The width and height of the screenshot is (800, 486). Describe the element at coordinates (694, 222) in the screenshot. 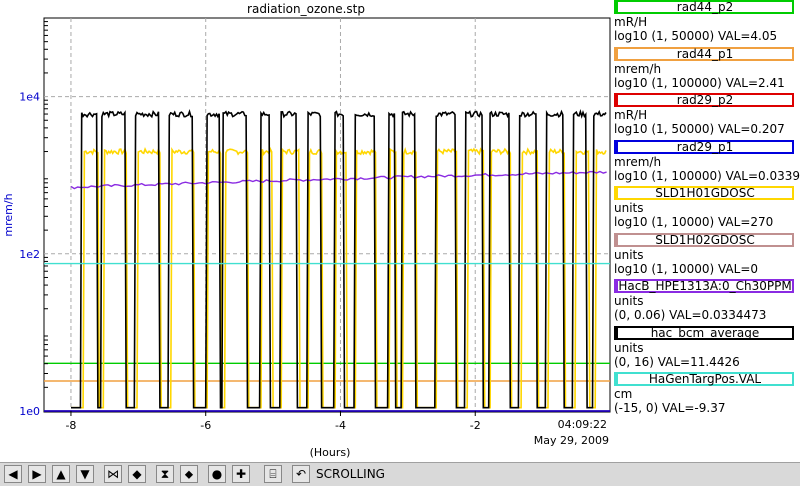

I see `legend-scale: log10 (1, 10000) VAL=270` at that location.